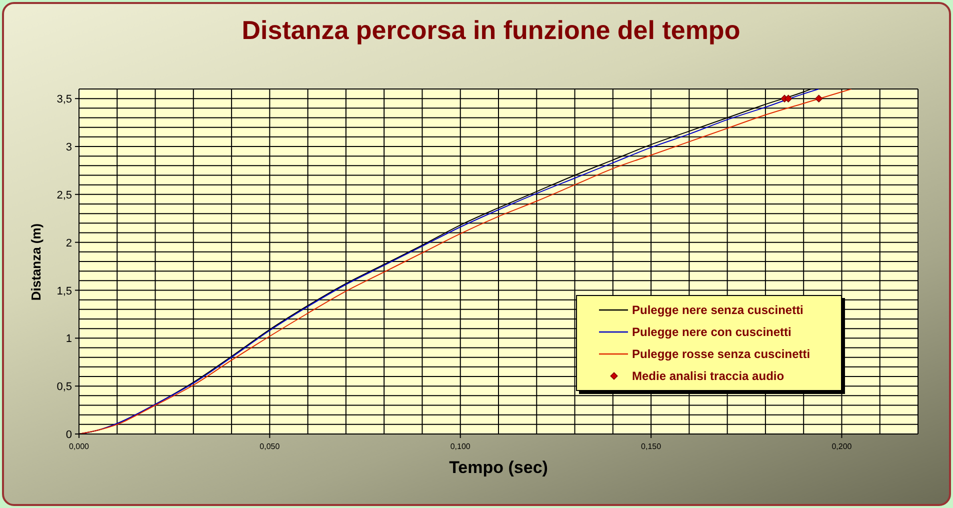 The width and height of the screenshot is (953, 508). What do you see at coordinates (270, 446) in the screenshot?
I see `x-tick-label: 0,050` at bounding box center [270, 446].